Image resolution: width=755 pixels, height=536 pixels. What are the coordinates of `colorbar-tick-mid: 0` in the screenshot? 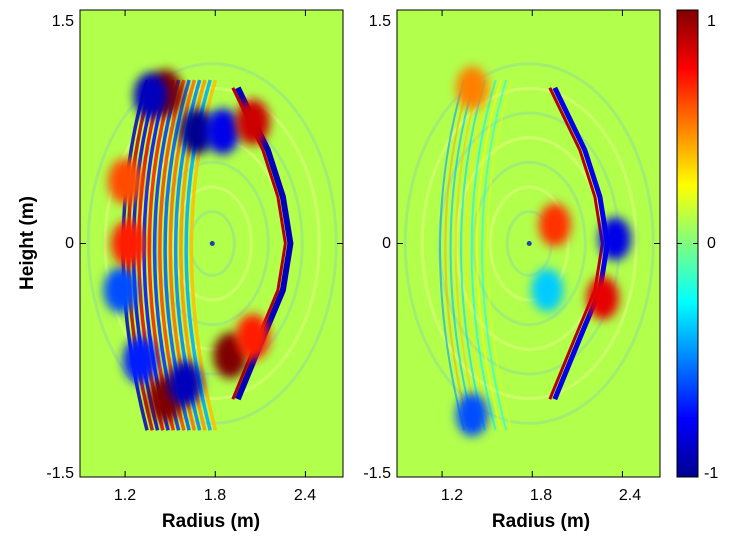 It's located at (711, 243).